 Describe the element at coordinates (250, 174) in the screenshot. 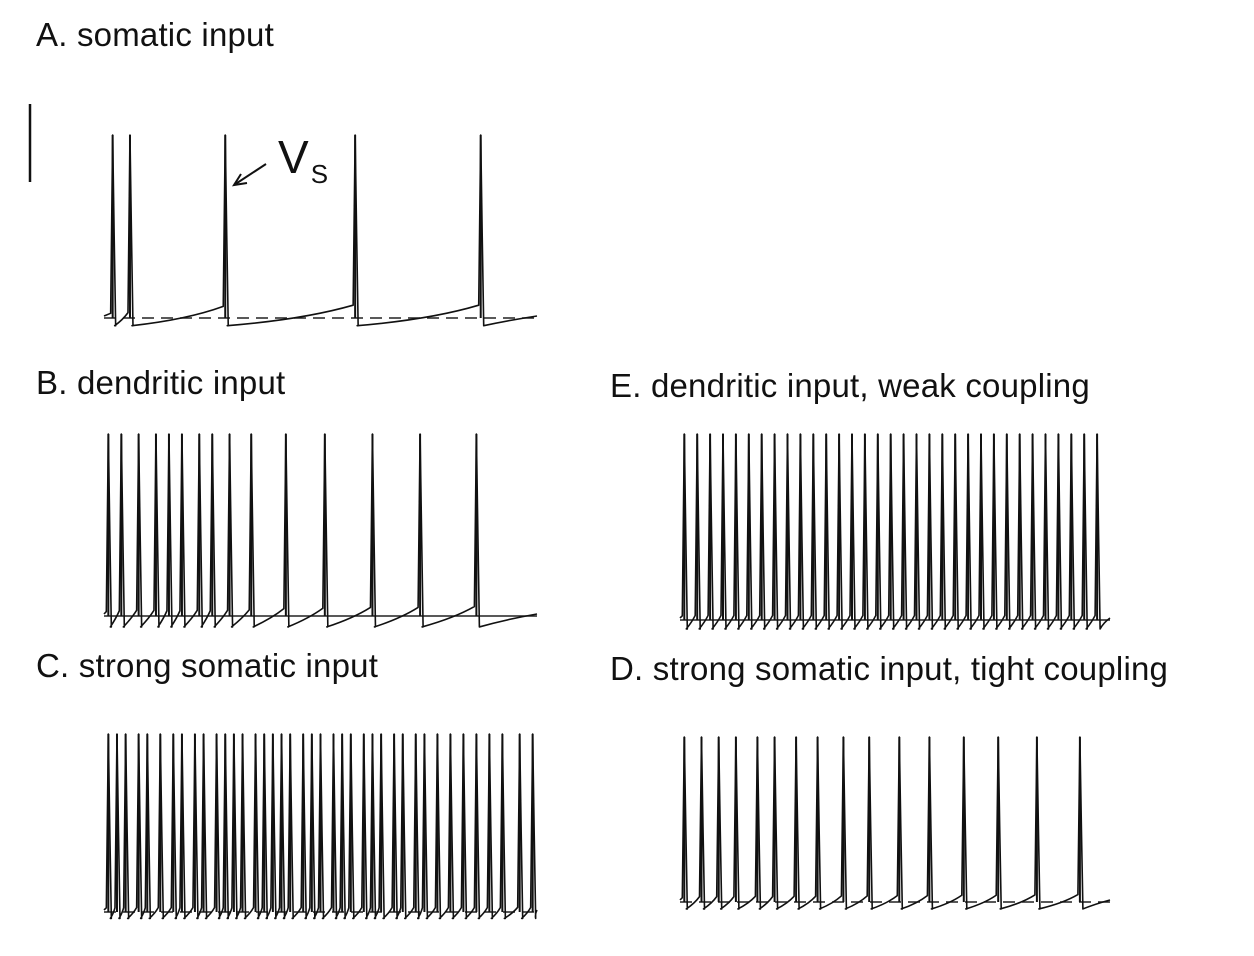

I see `vs-arrow` at that location.